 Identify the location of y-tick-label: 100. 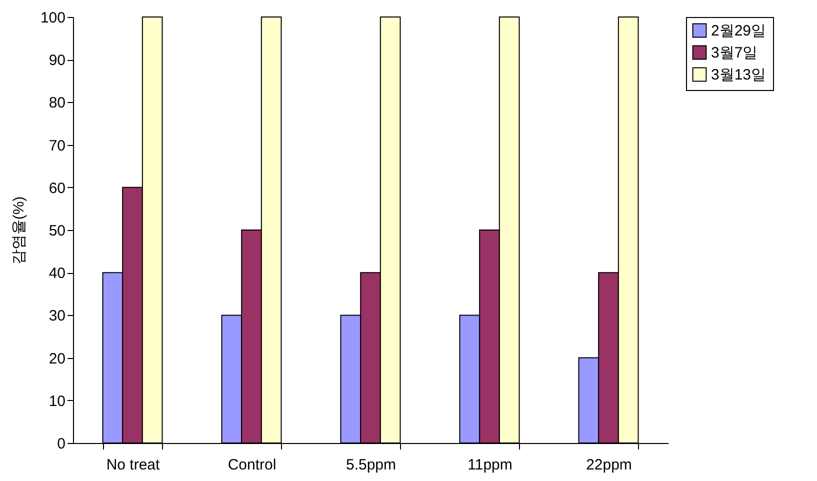
(53, 18).